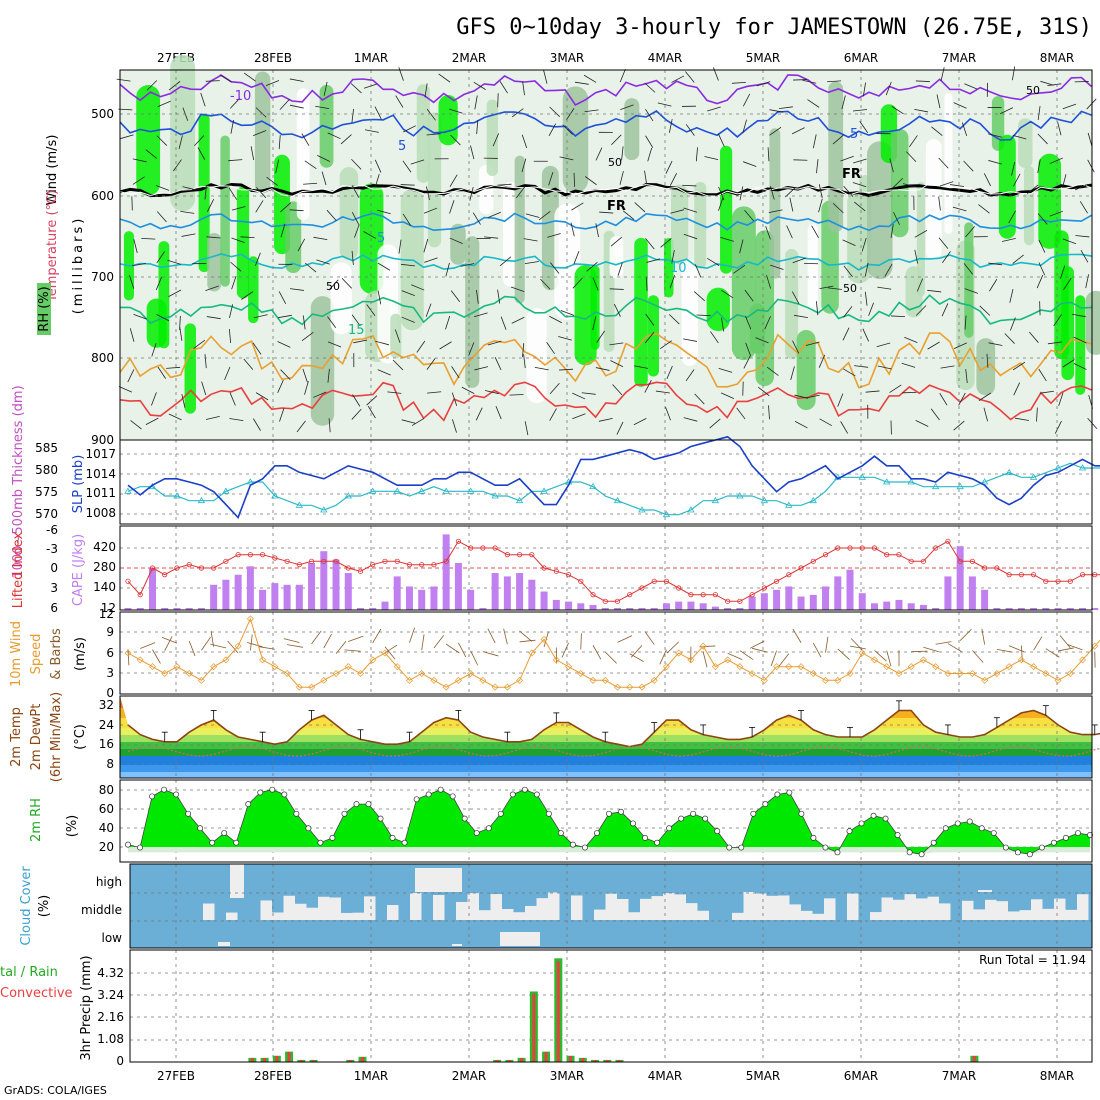 The image size is (1100, 1100). I want to click on ylabel-precip-3: 3hr Precip (mm), so click(86, 1007).